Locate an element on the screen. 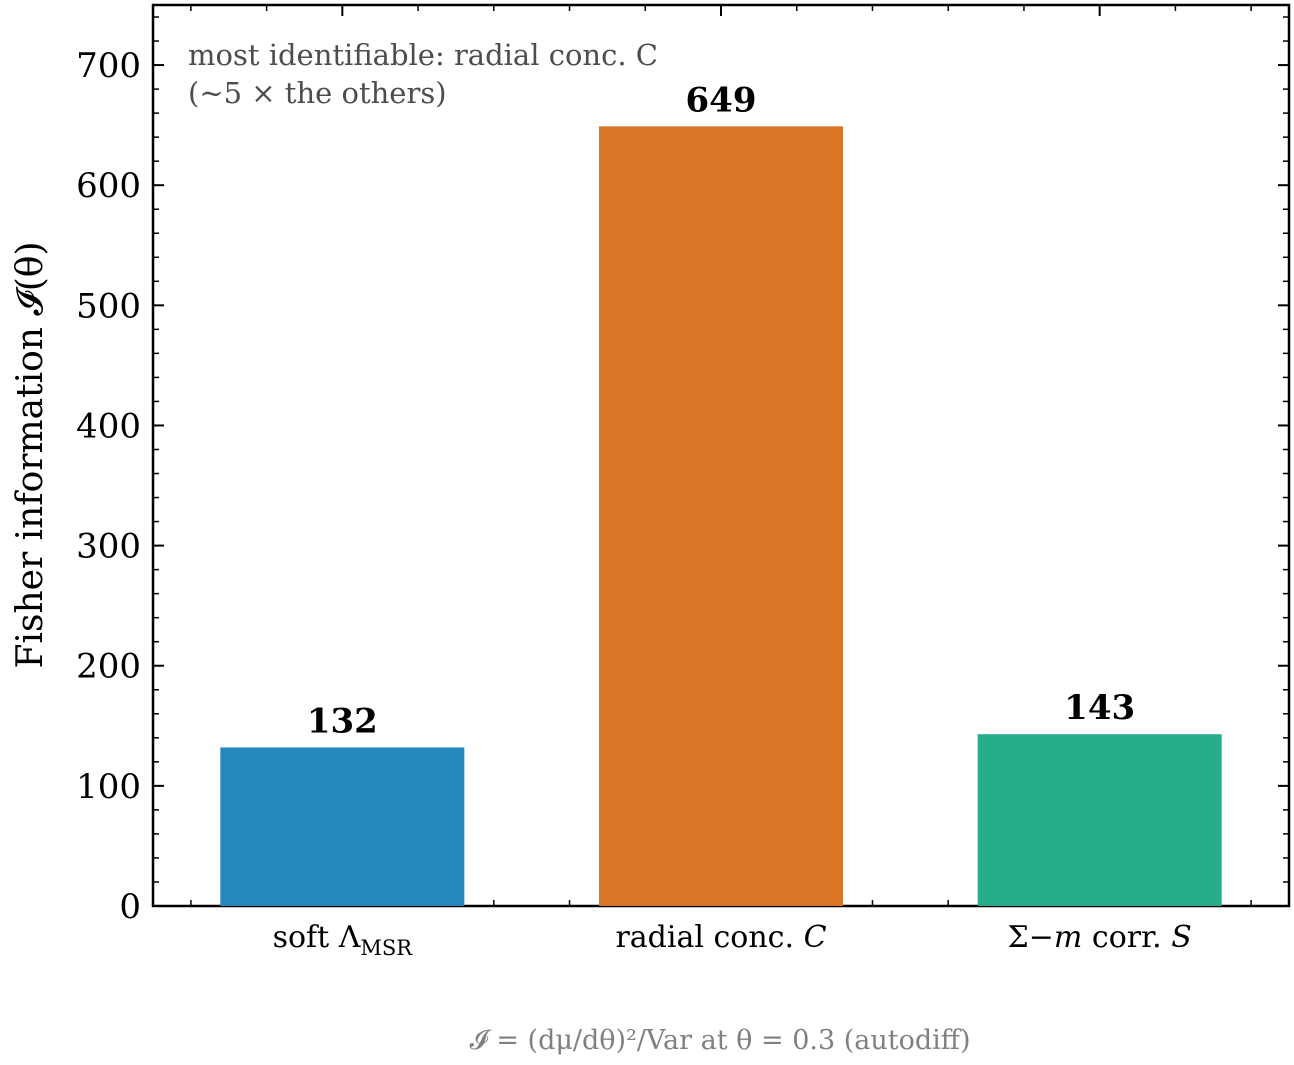  y-tick-label-100: 100 is located at coordinates (108, 787).